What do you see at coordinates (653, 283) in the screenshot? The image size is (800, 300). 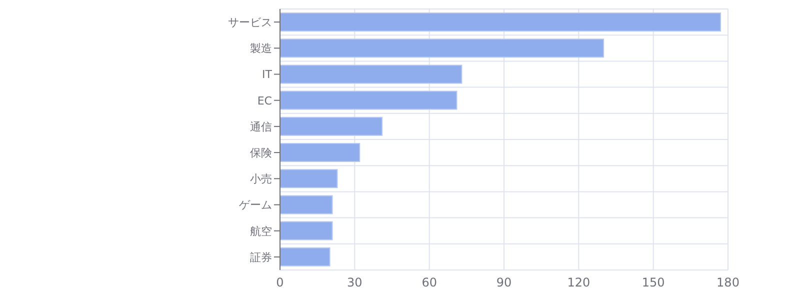 I see `x-tick-label: 150` at bounding box center [653, 283].